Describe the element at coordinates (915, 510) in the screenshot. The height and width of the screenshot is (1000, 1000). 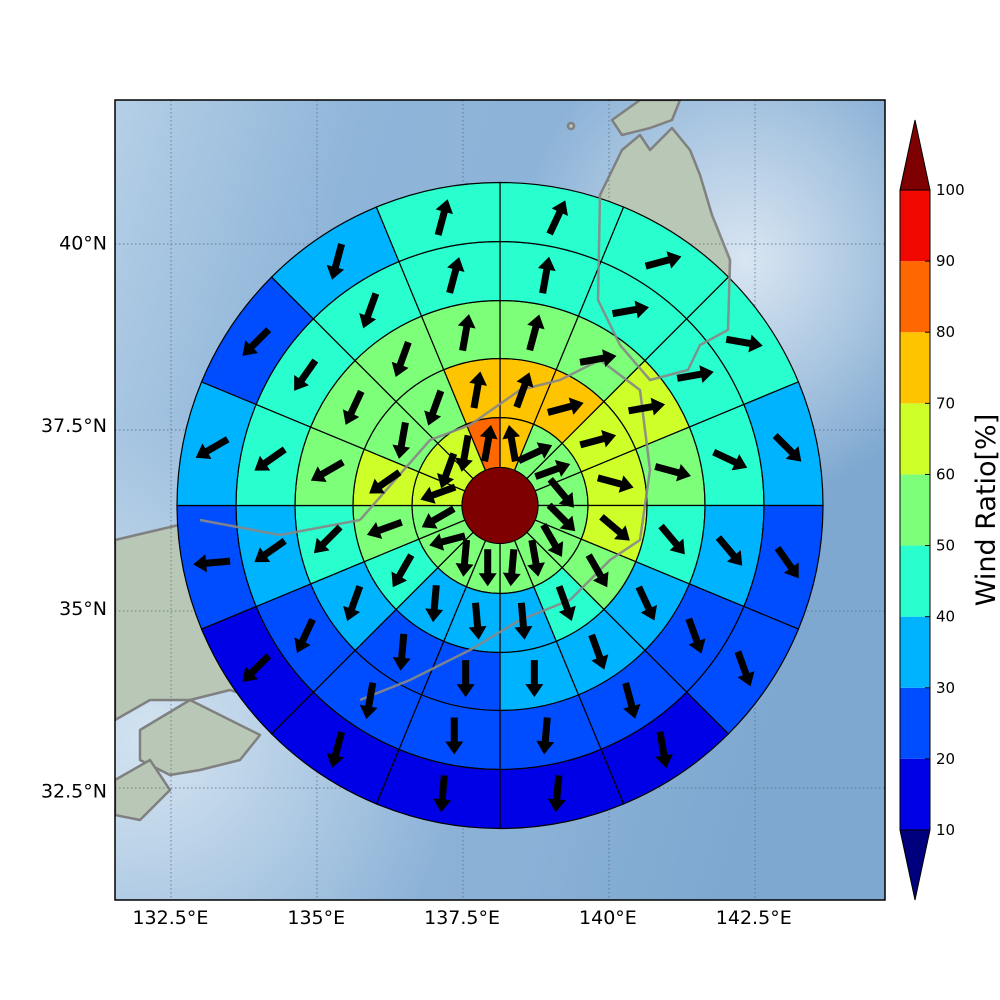
I see `colorbar-frame` at that location.